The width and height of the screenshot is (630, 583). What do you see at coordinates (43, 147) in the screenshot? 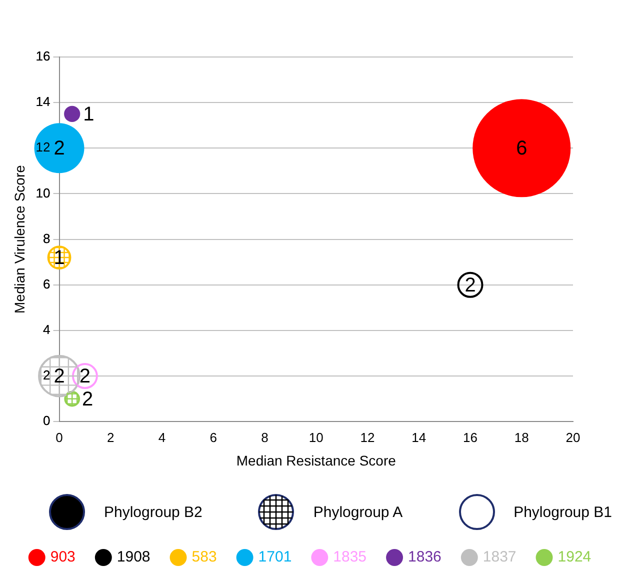
I see `y-tick-label: 12` at bounding box center [43, 147].